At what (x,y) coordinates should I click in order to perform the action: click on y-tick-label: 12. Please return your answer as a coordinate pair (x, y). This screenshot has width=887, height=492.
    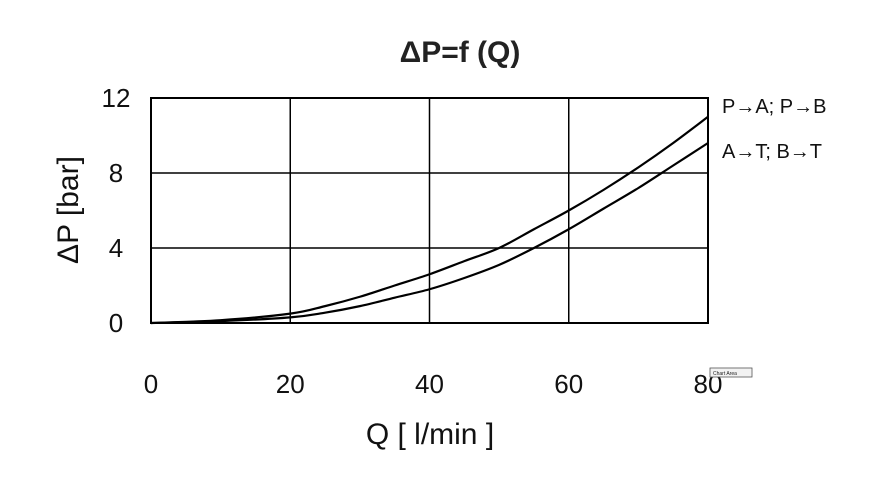
    Looking at the image, I should click on (116, 98).